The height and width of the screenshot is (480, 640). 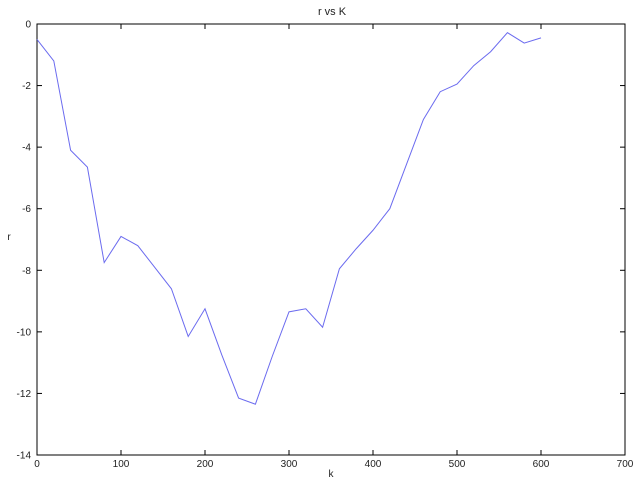 I want to click on y-axis-label: r, so click(x=9, y=237).